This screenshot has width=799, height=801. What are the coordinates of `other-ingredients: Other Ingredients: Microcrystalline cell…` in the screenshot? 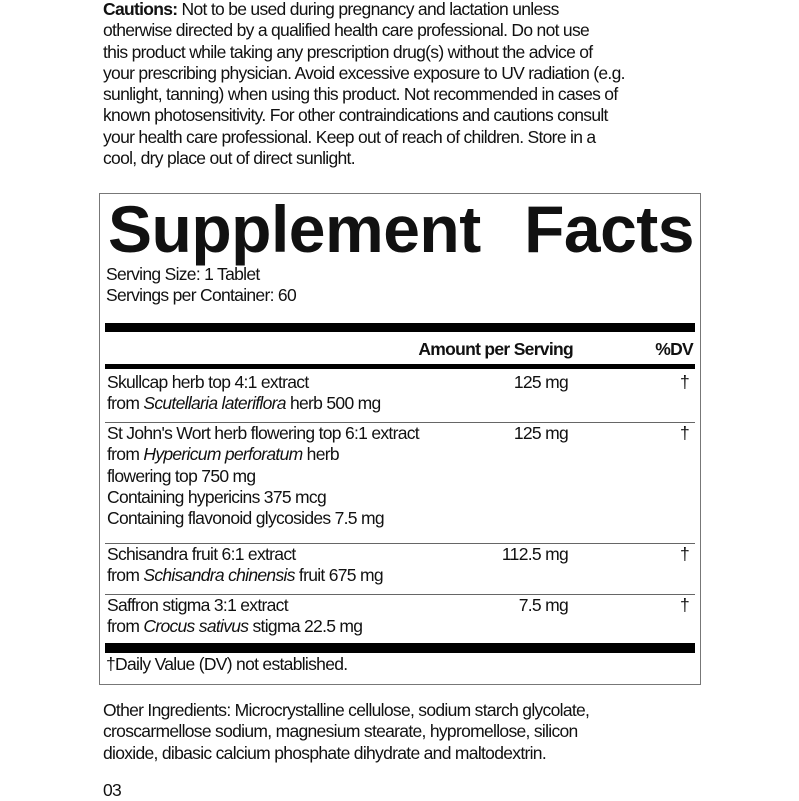 It's located at (403, 732).